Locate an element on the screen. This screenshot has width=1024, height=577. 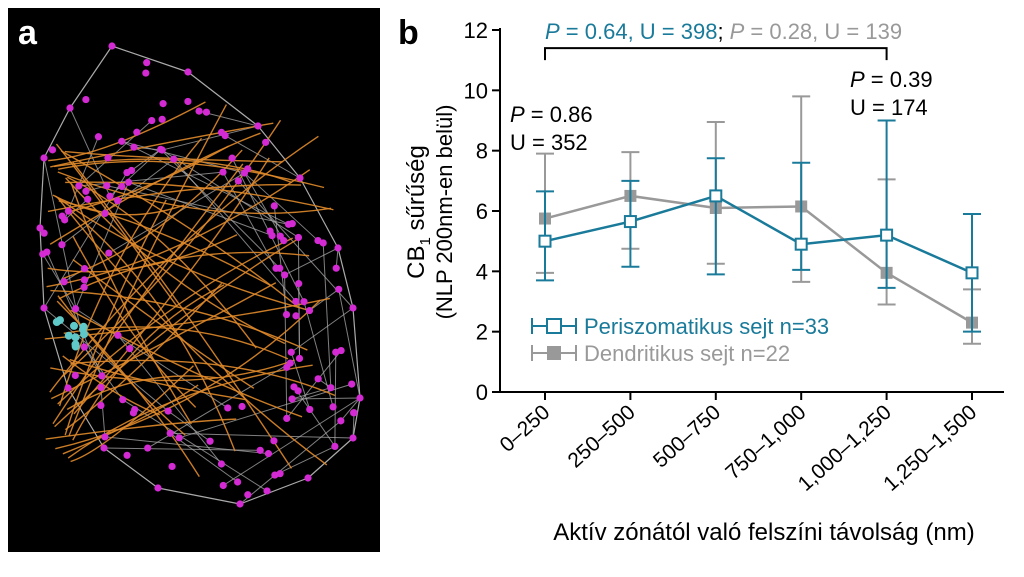
stat-left-p: P = 0.86 is located at coordinates (551, 114).